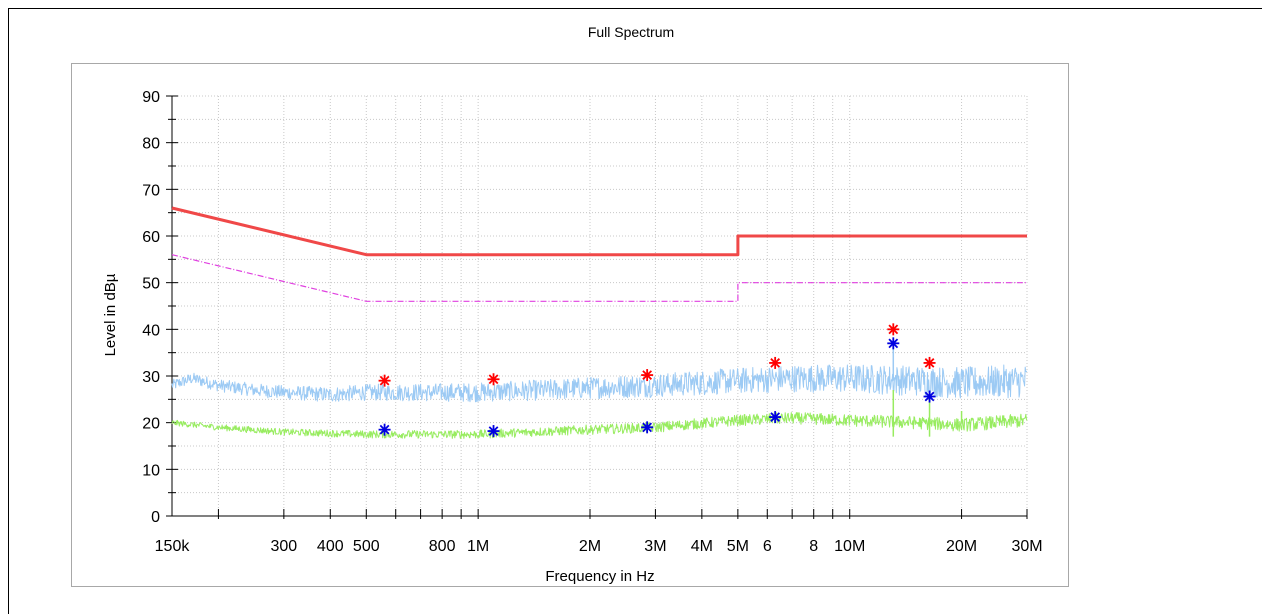 The height and width of the screenshot is (614, 1262). I want to click on y-axis-title: Level in dBµ, so click(110, 314).